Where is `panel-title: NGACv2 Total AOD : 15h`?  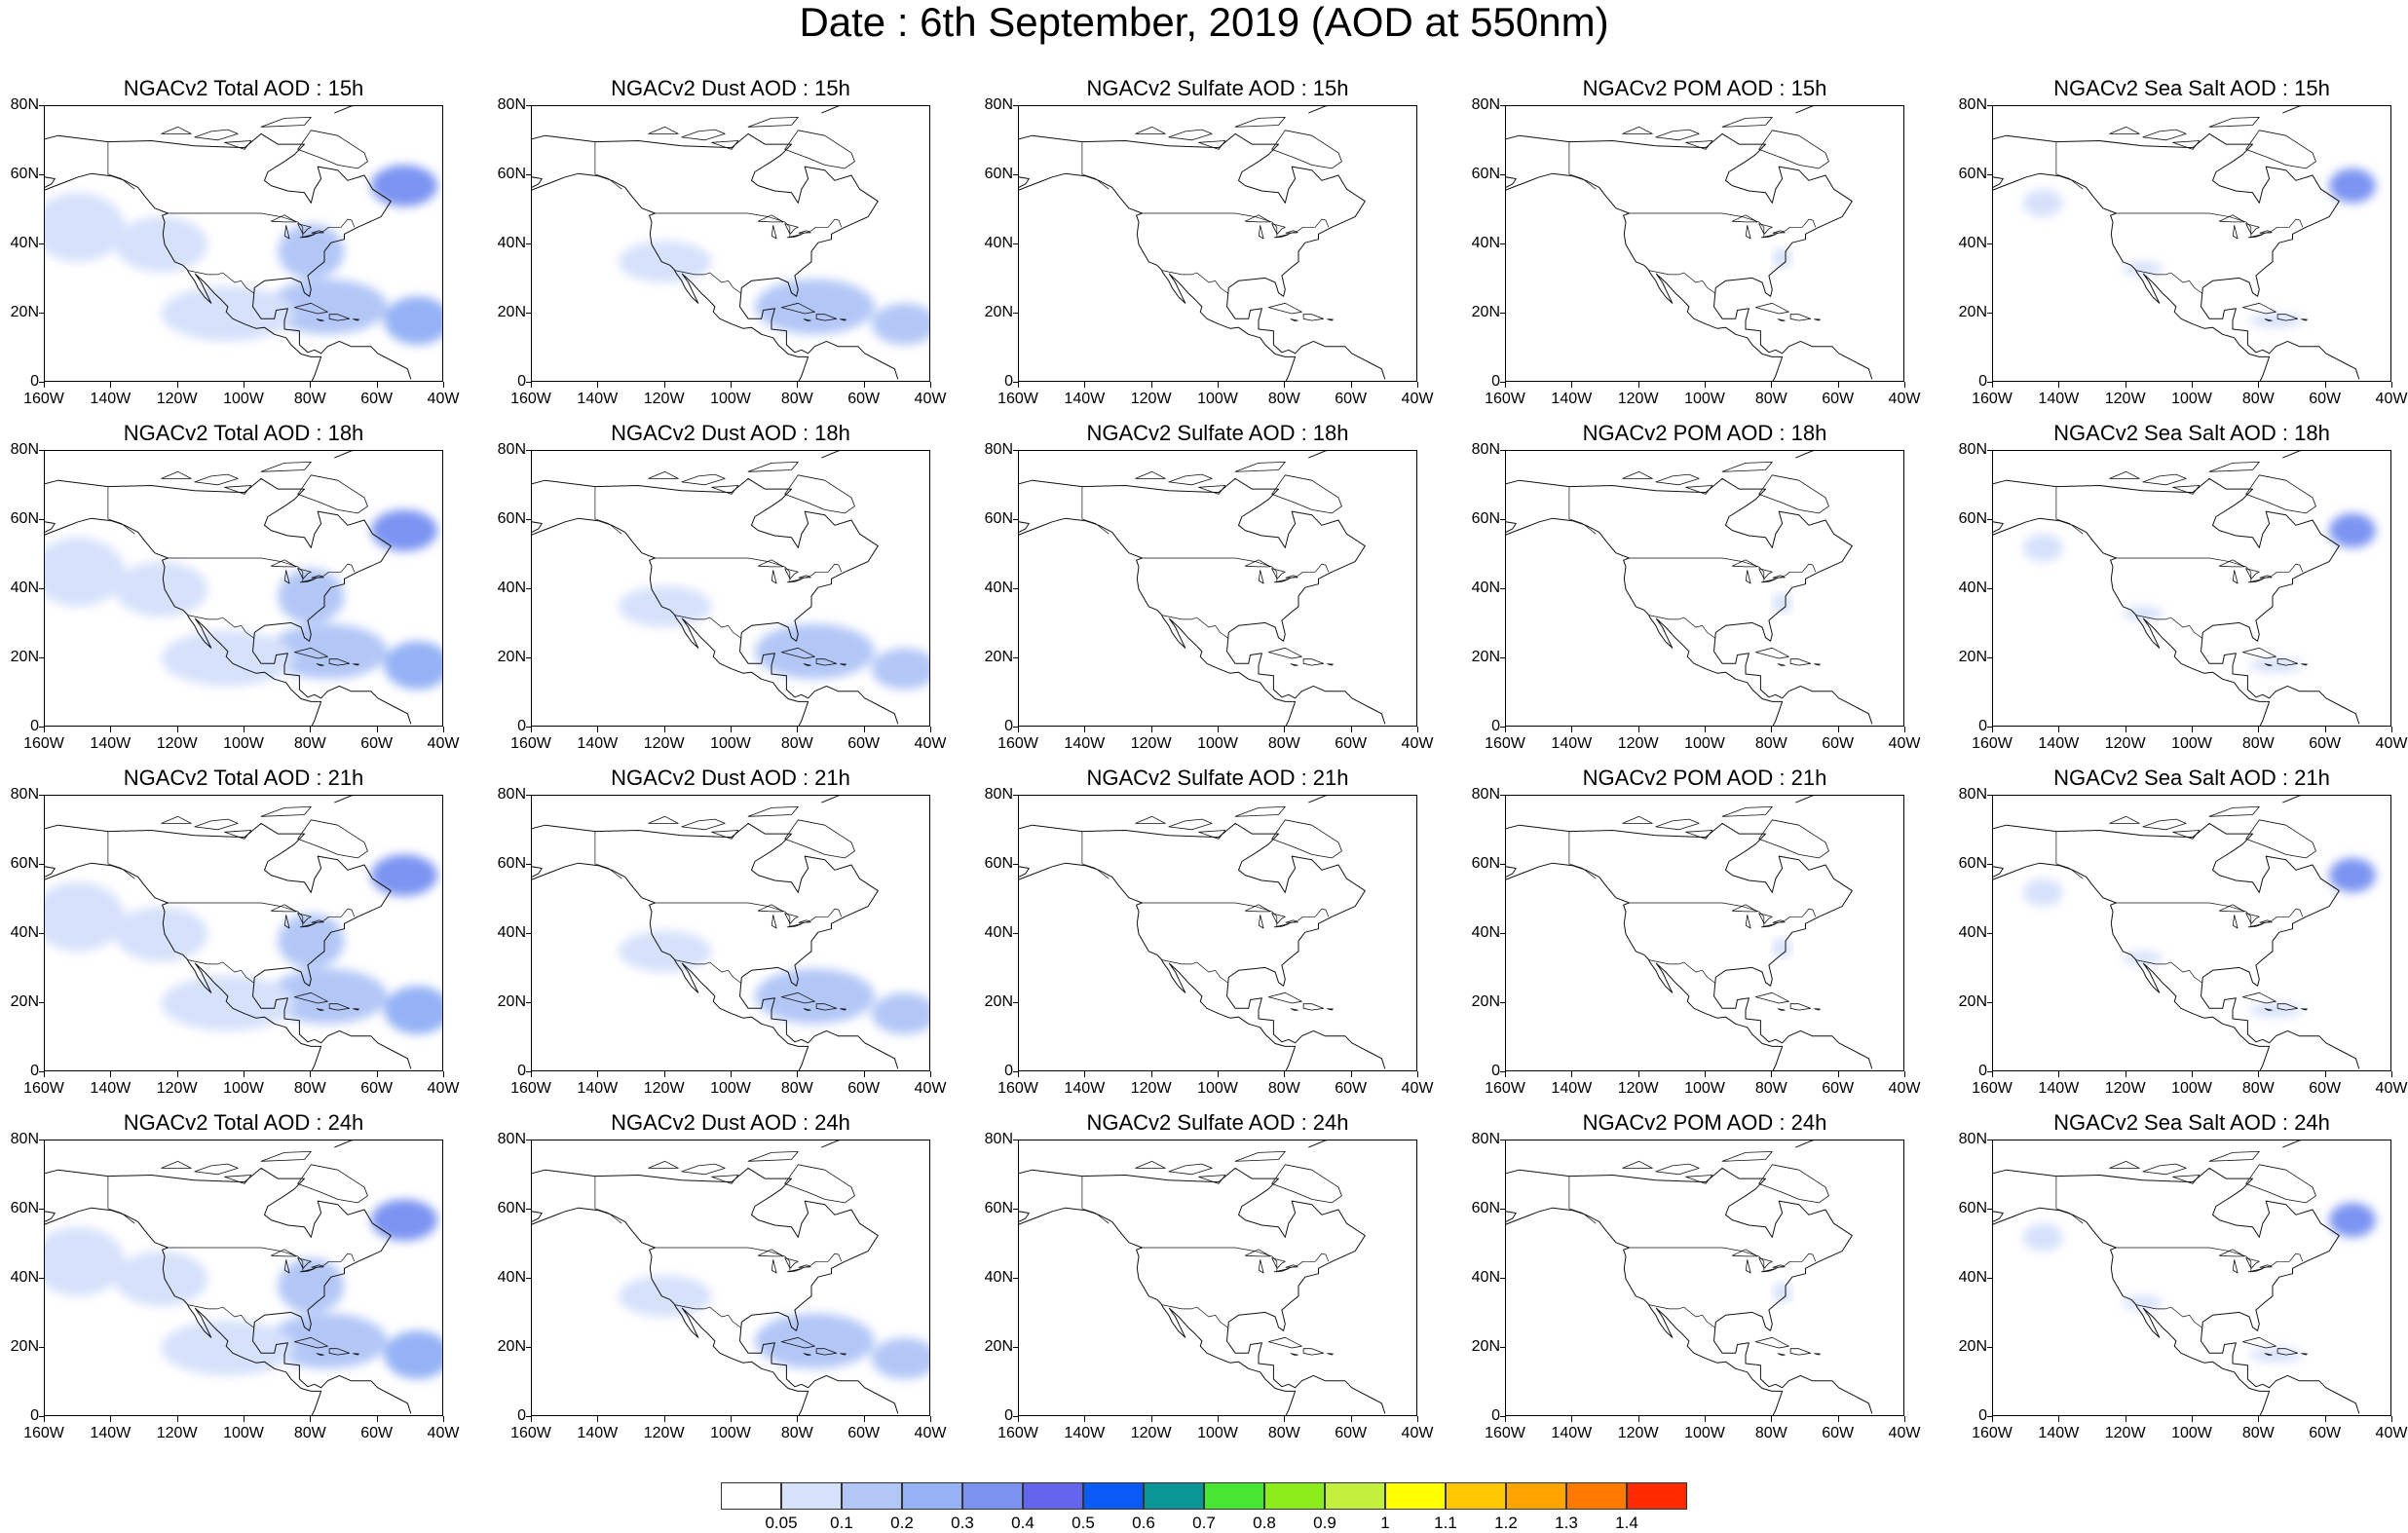
panel-title: NGACv2 Total AOD : 15h is located at coordinates (243, 88).